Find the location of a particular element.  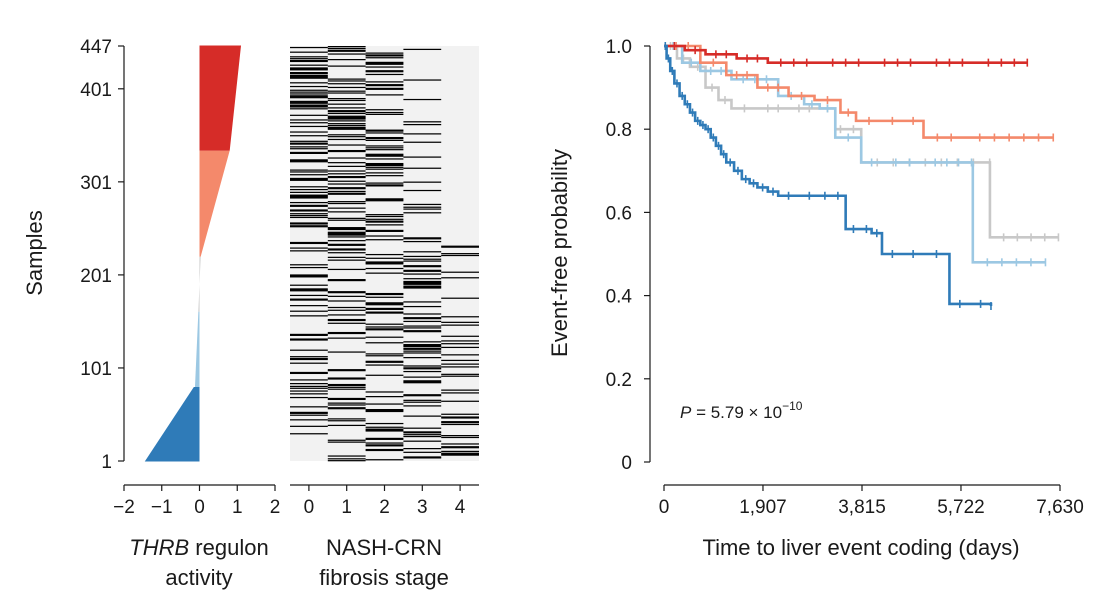

regulon-bars is located at coordinates (193, 253).